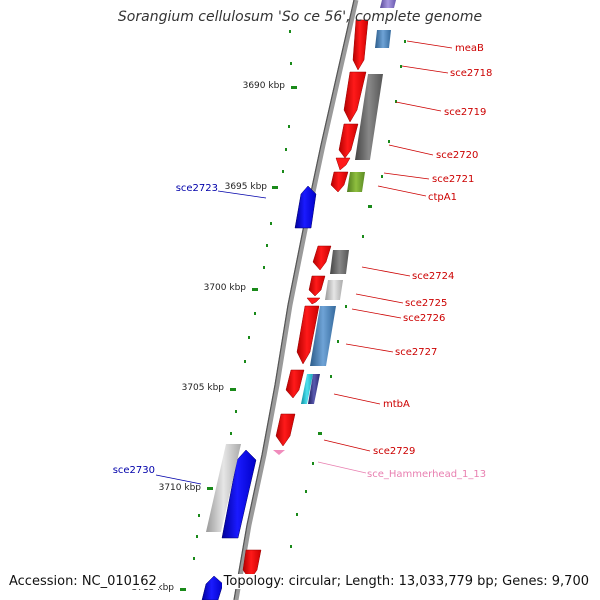  I want to click on gene-label-sce2720: sce2720, so click(457, 155).